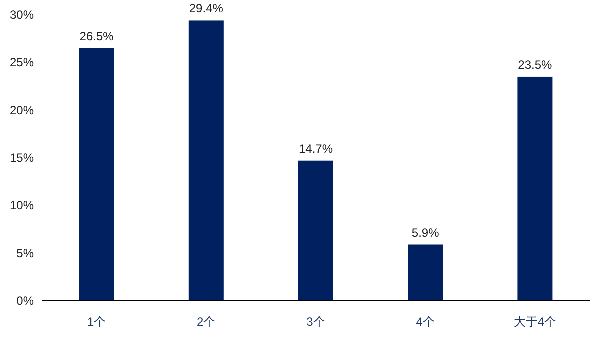  What do you see at coordinates (97, 36) in the screenshot?
I see `data-label: 26.5%` at bounding box center [97, 36].